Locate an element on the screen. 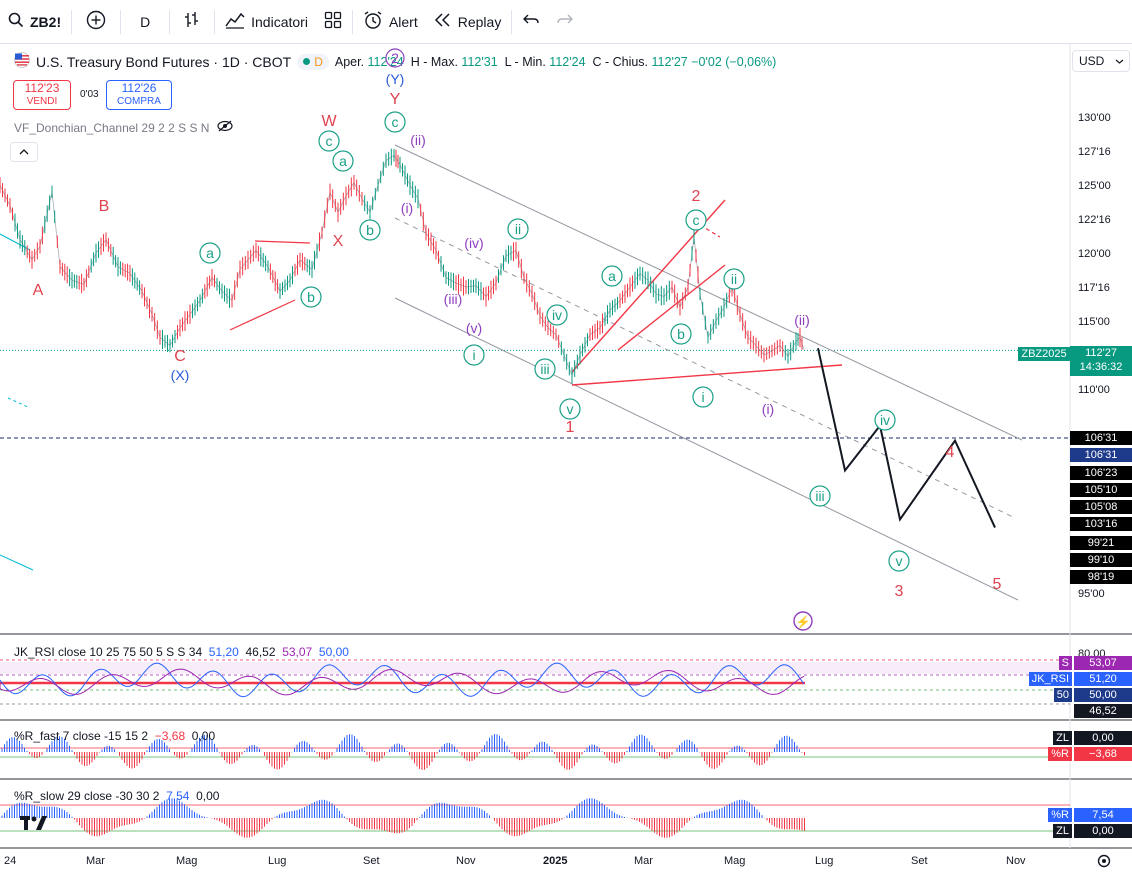 The height and width of the screenshot is (874, 1132). wave-label: b is located at coordinates (370, 230).